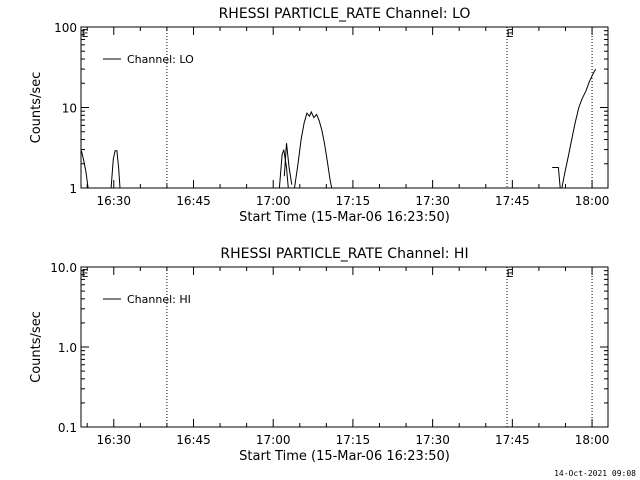 The image size is (640, 480). What do you see at coordinates (160, 59) in the screenshot?
I see `legend-label: Channel: LO` at bounding box center [160, 59].